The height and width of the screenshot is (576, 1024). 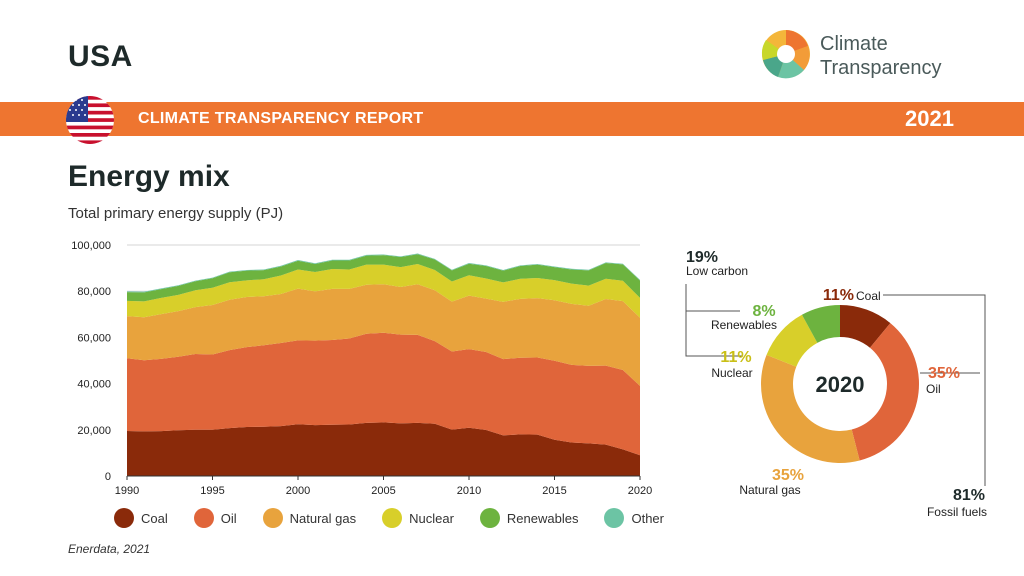 I want to click on area-natural-gas, so click(x=383, y=335).